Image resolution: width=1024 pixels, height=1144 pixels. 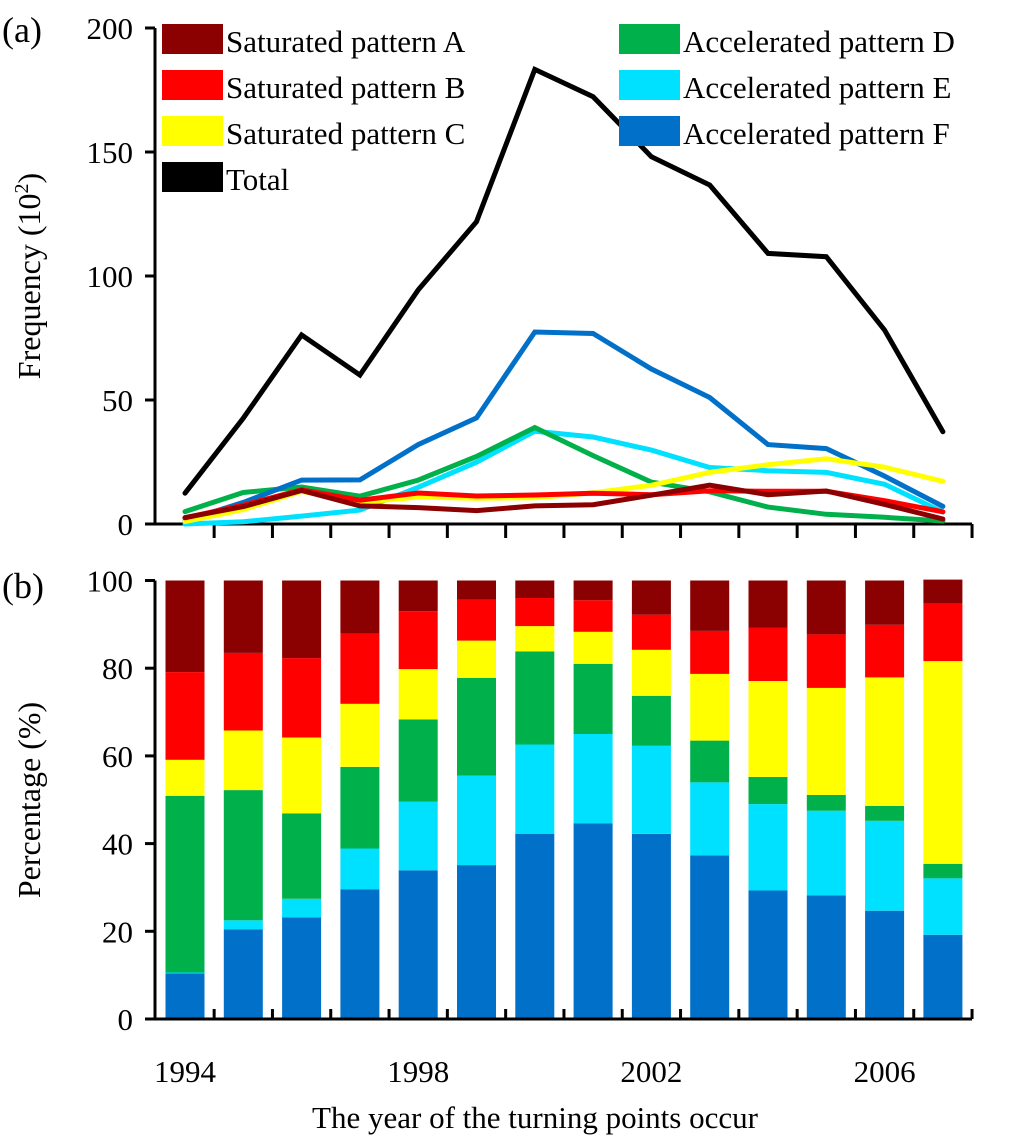 I want to click on panel-a-y-axis-label: Frequency (102), so click(x=29, y=276).